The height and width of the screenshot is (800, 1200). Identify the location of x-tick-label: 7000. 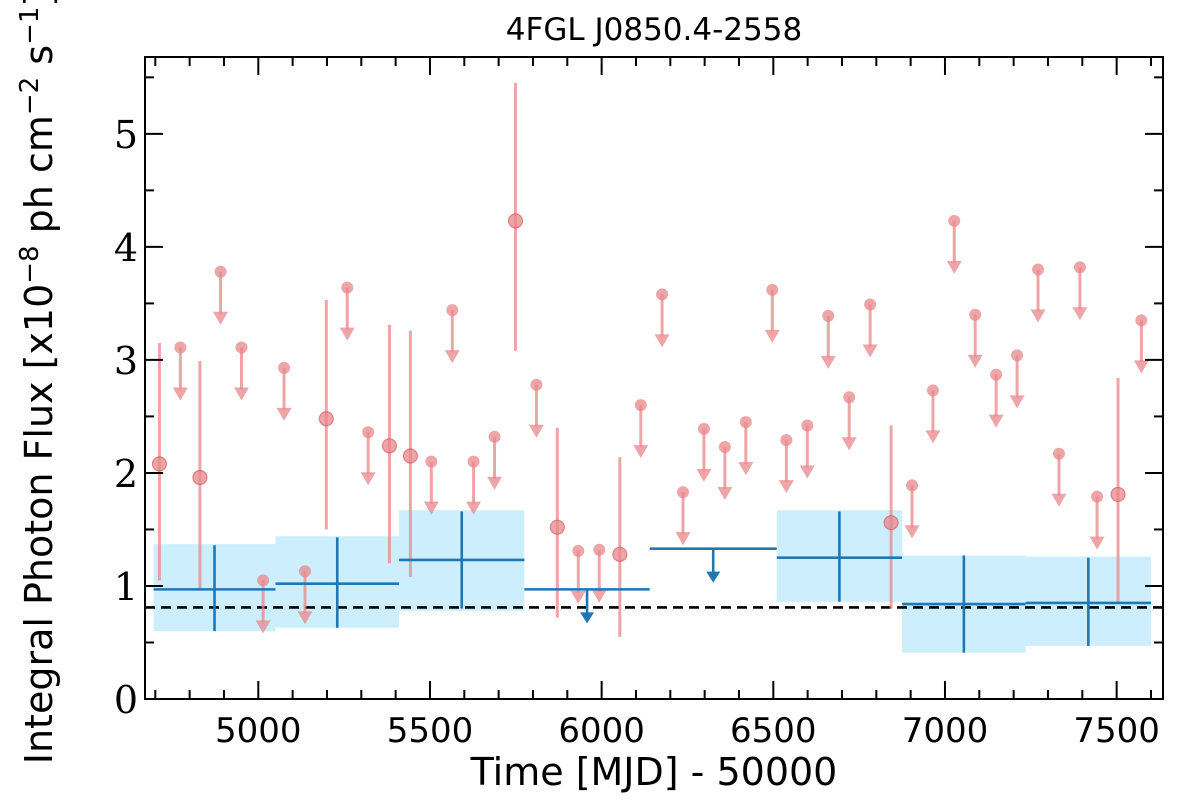
(945, 731).